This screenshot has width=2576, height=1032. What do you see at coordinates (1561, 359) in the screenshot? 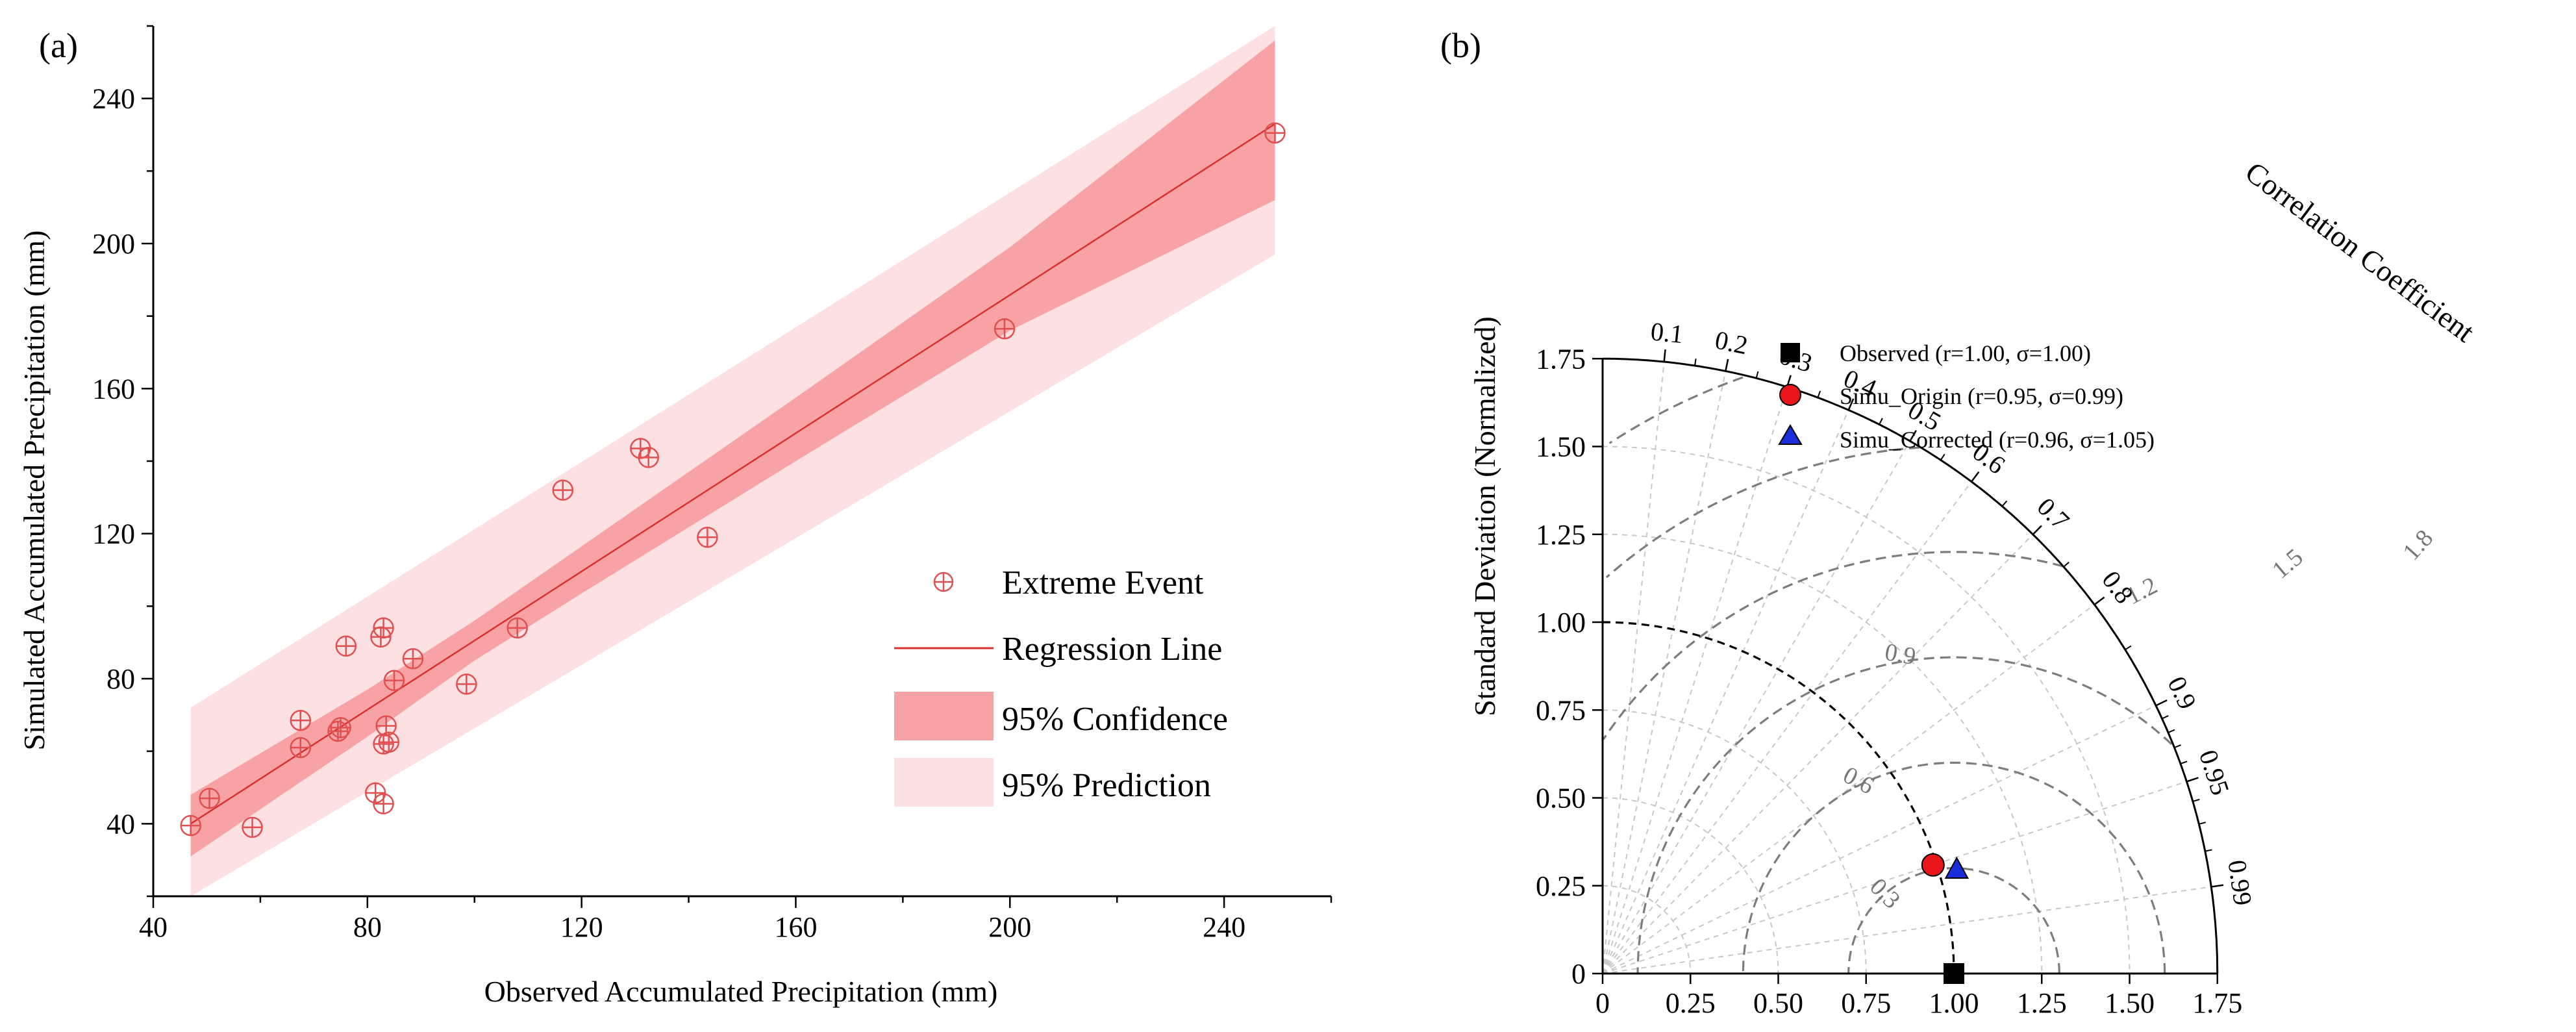
I see `std-y-tick-label: 1.75` at bounding box center [1561, 359].